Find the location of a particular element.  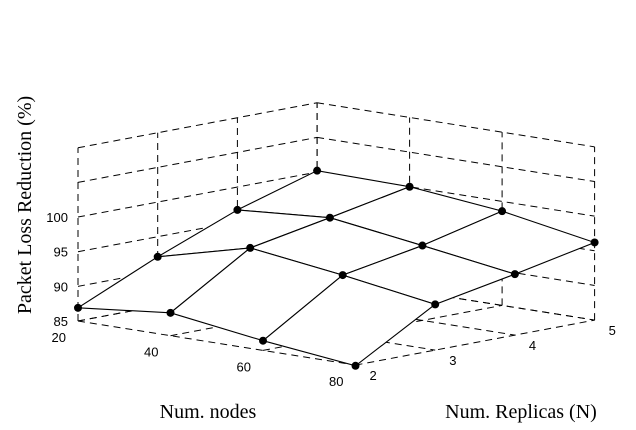

y-axis-title: Num. Replicas (N) is located at coordinates (521, 412).